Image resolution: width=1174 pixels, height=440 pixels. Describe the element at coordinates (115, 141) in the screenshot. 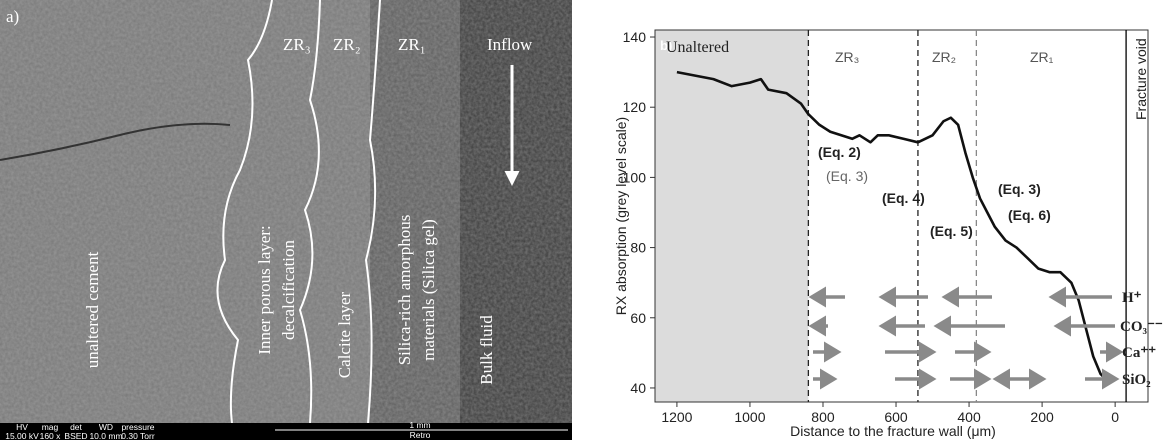

I see `crack` at that location.